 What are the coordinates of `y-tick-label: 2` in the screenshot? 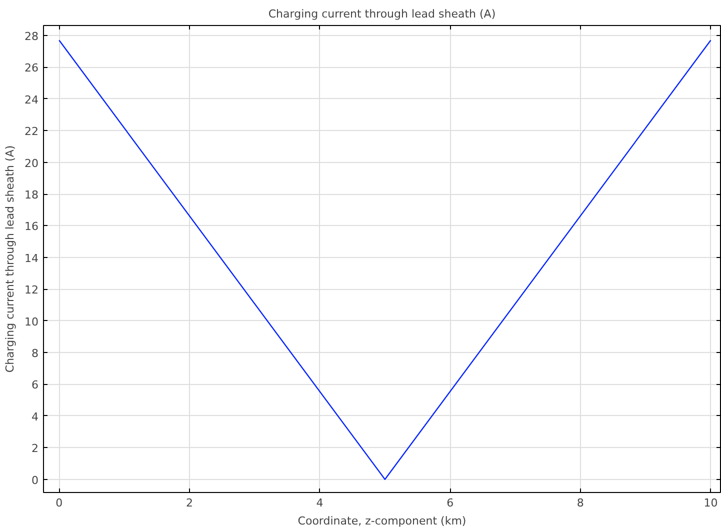 It's located at (35, 449).